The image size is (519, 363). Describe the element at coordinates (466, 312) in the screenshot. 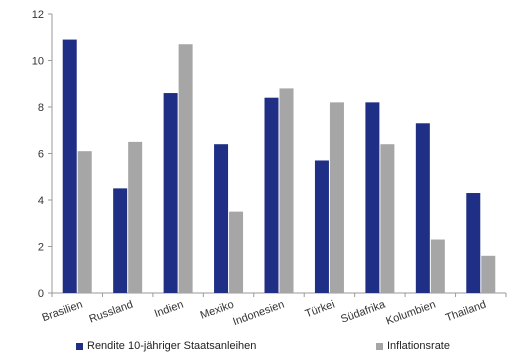

I see `x-tick-label: Thailand` at that location.